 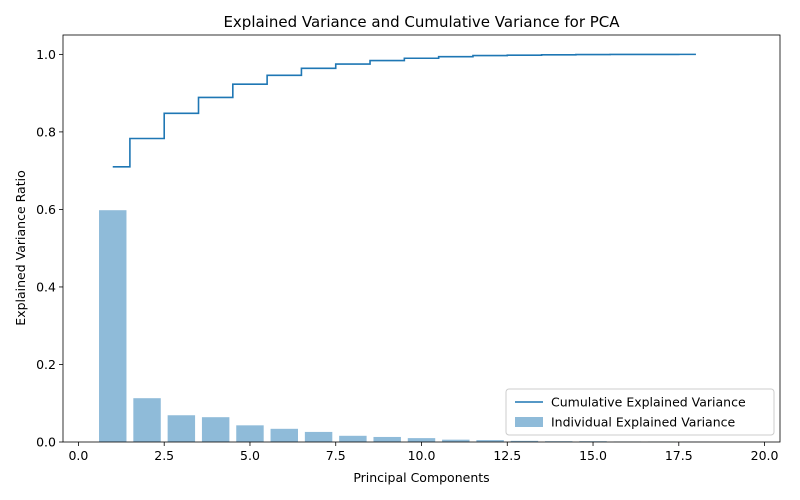 I want to click on x-tick-label-0: 0.0, so click(x=78, y=455).